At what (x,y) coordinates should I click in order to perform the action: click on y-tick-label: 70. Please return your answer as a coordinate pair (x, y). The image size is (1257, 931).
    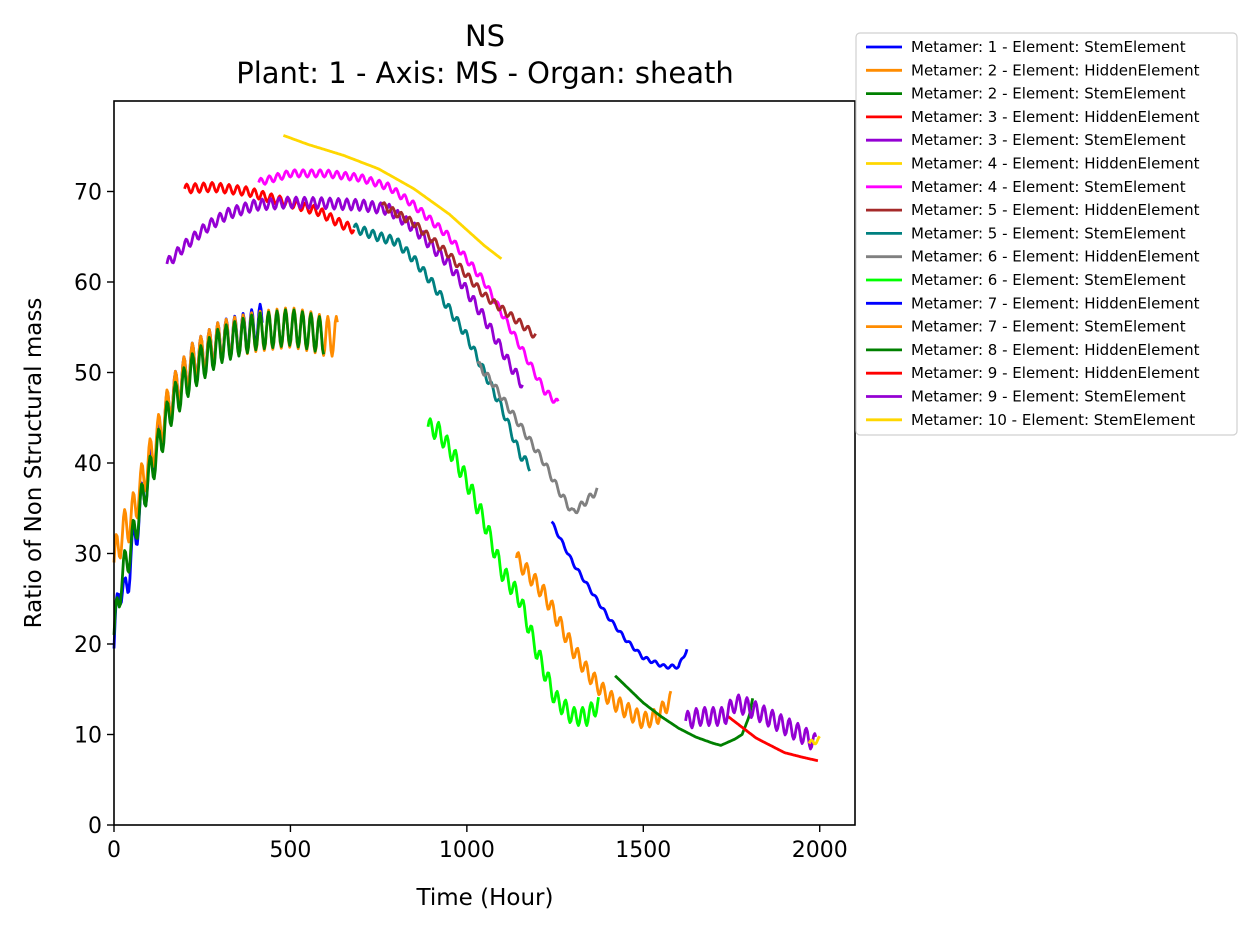
    Looking at the image, I should click on (88, 193).